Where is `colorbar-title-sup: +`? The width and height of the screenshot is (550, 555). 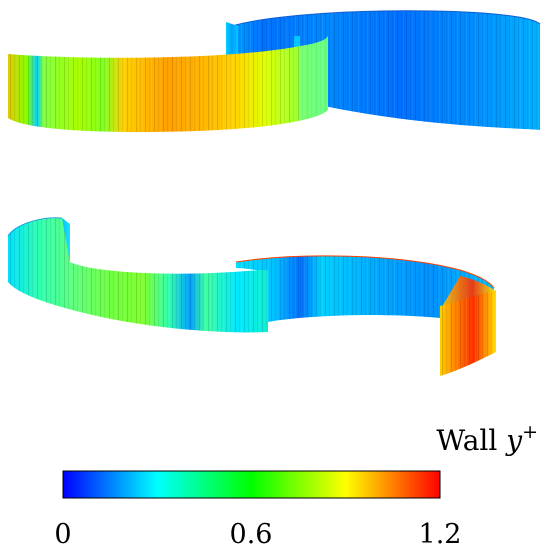 colorbar-title-sup: + is located at coordinates (530, 432).